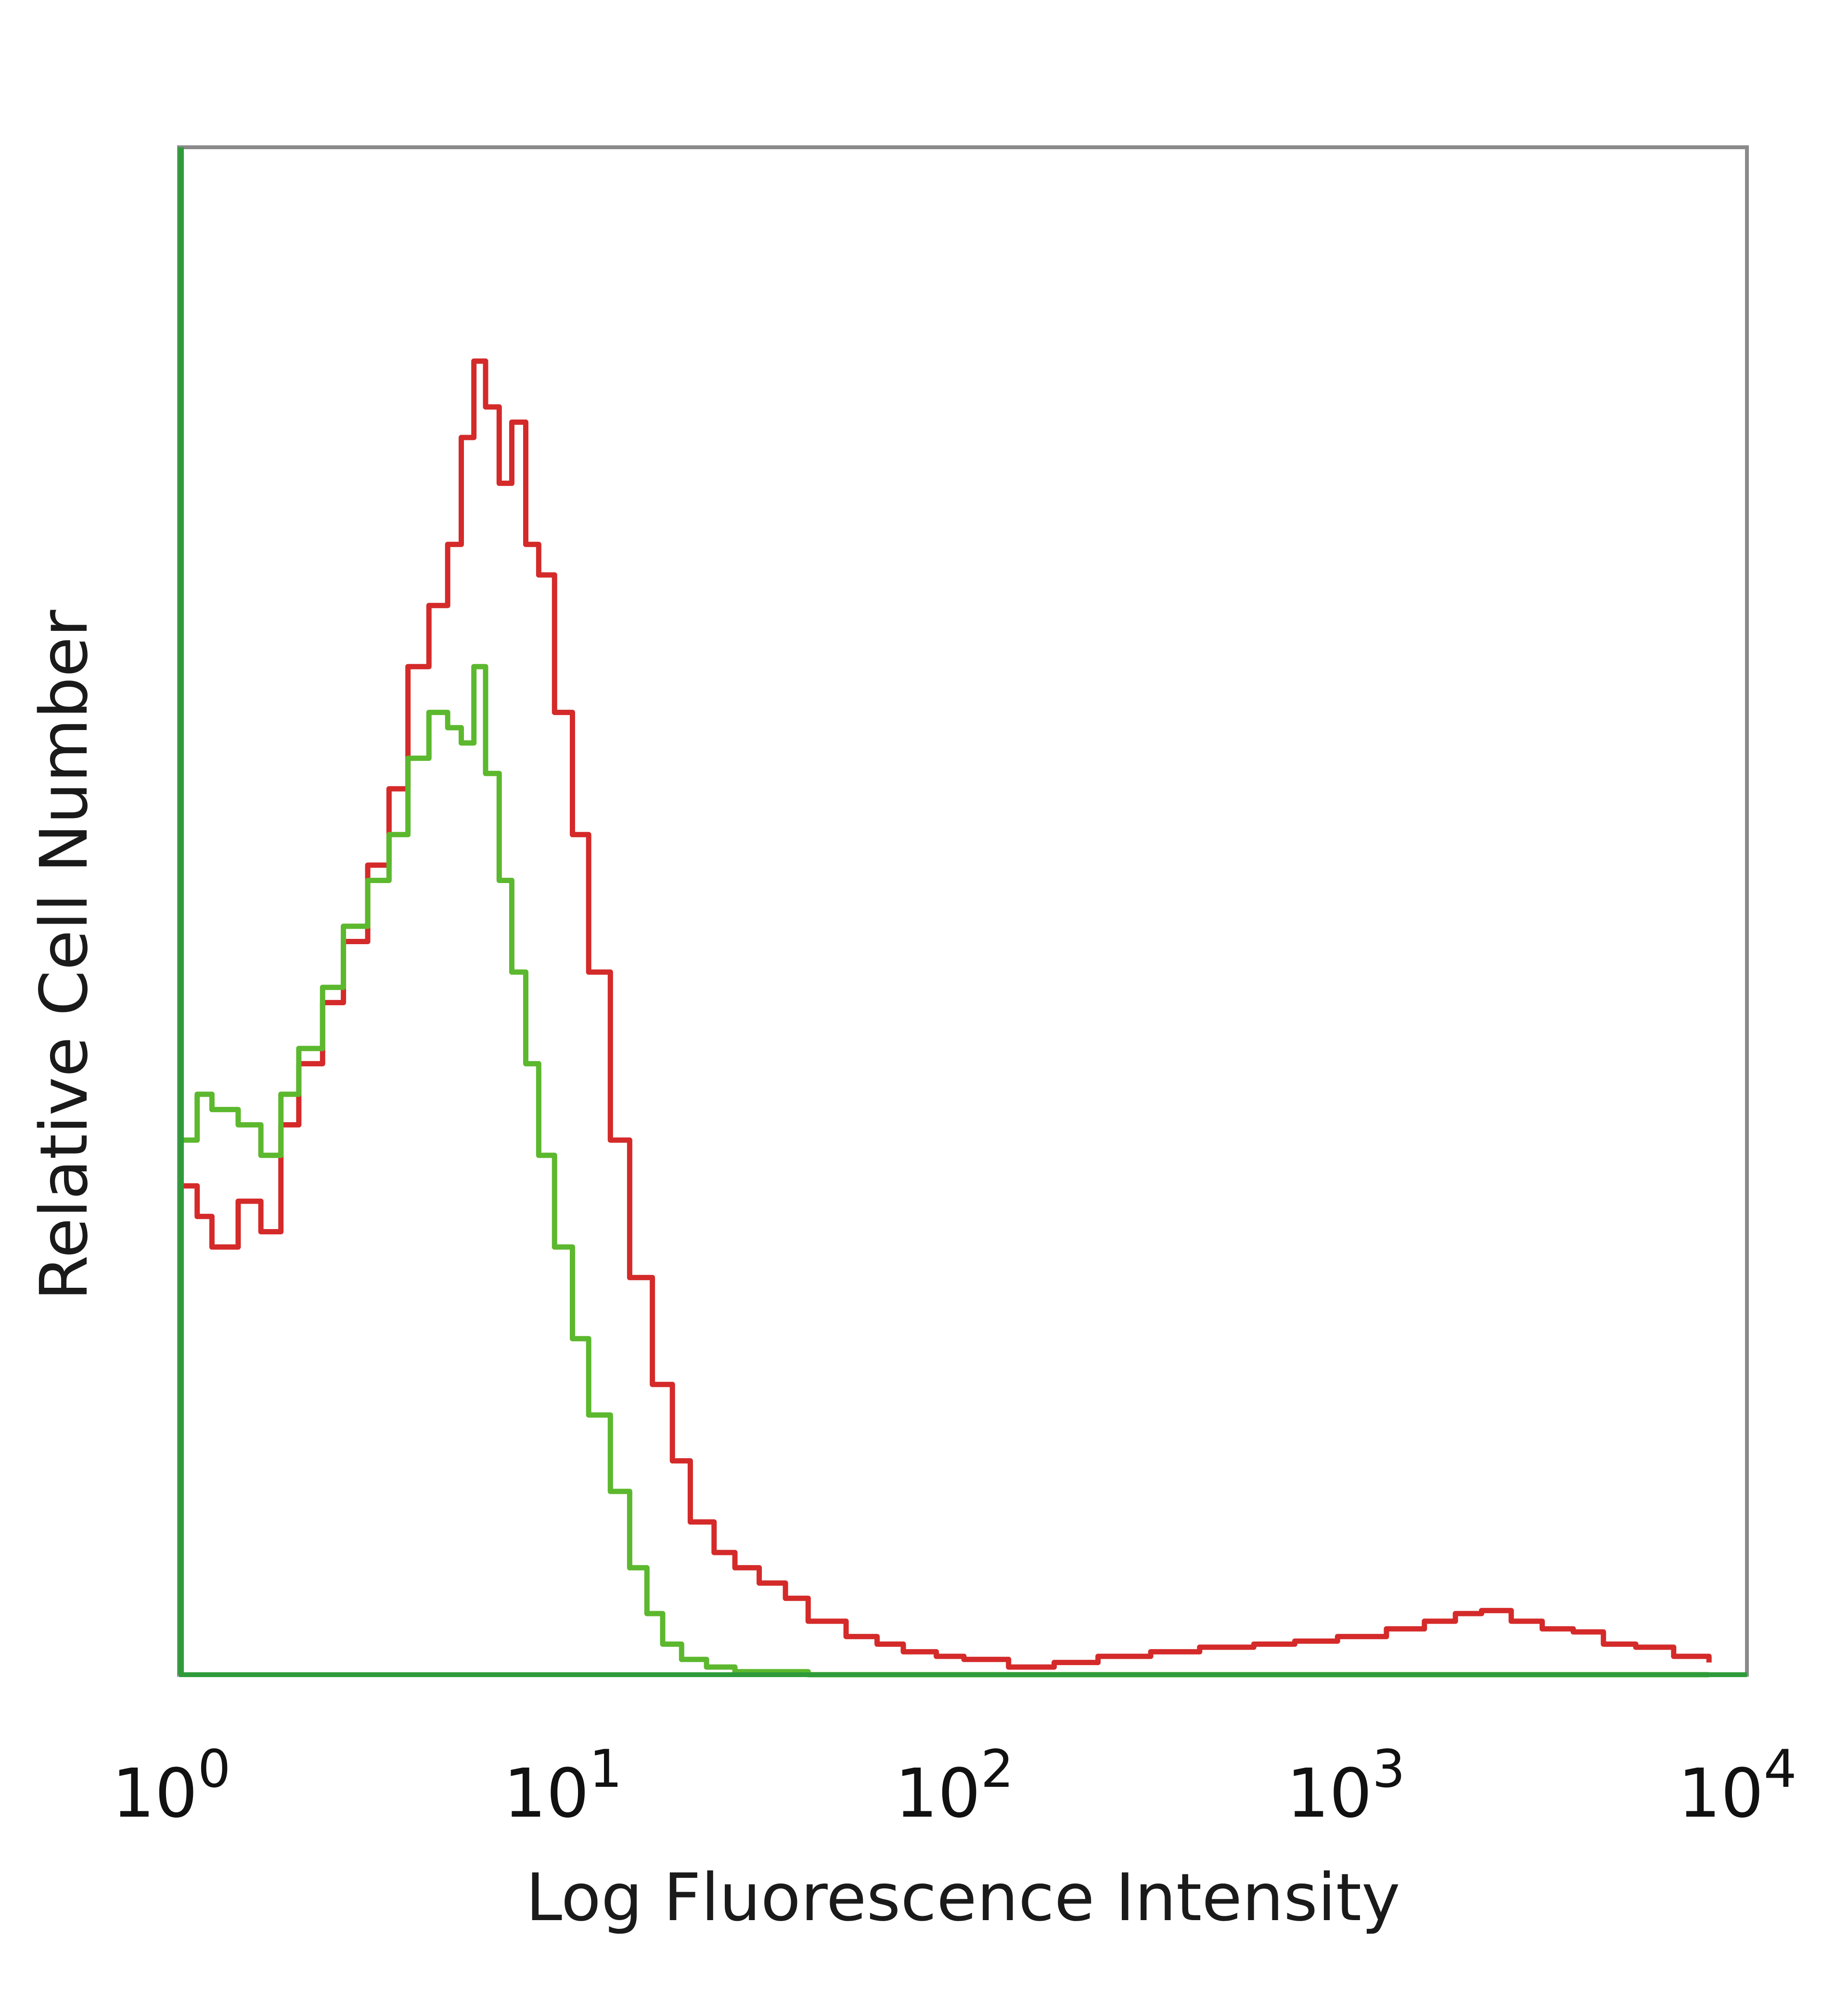  Describe the element at coordinates (963, 1898) in the screenshot. I see `x-axis-label: Log Fluorescence Intensity` at that location.